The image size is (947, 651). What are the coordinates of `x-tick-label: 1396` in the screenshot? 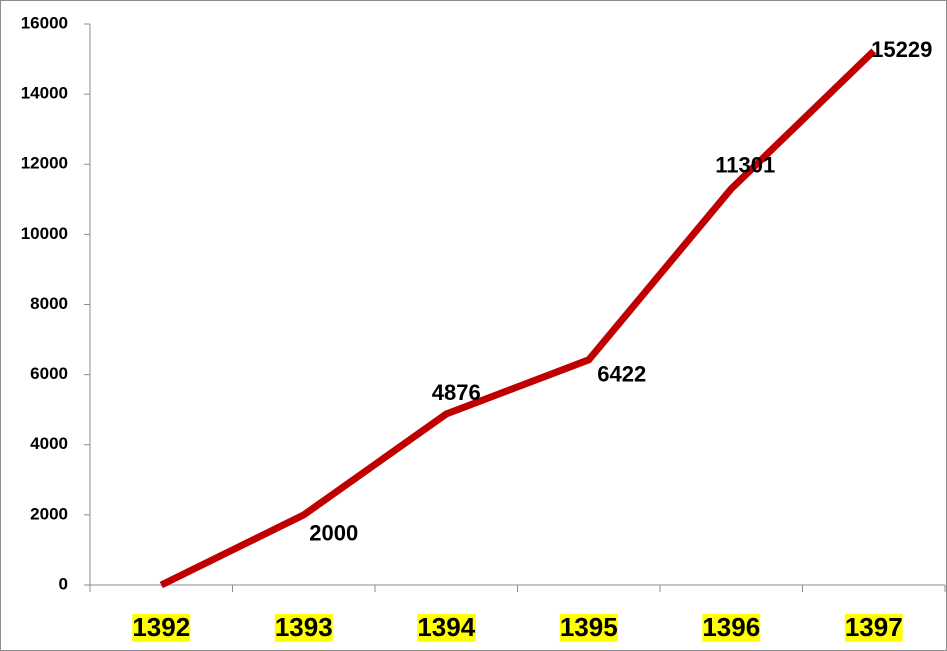 It's located at (731, 627).